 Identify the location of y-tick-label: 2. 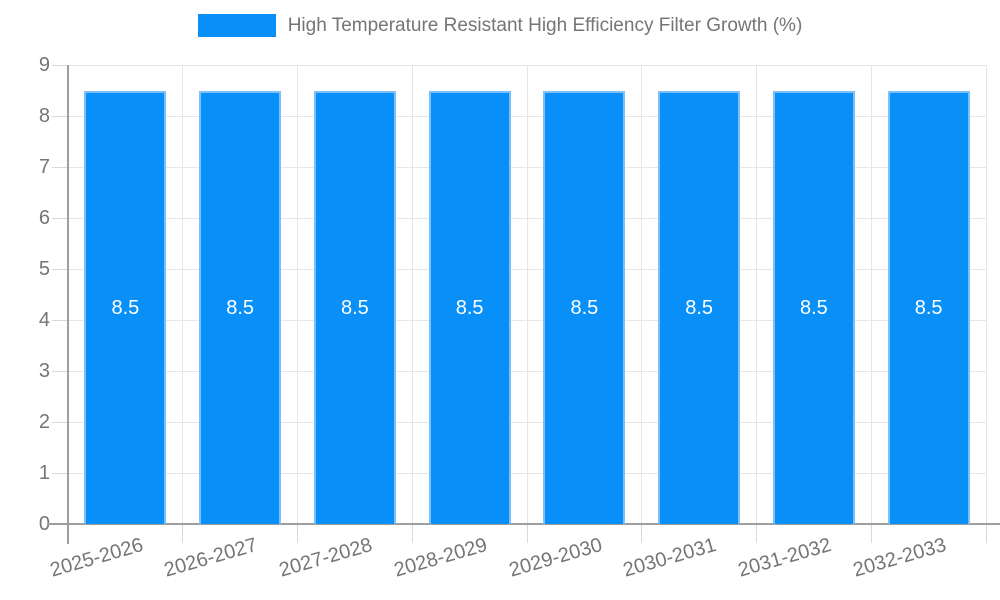
(44, 422).